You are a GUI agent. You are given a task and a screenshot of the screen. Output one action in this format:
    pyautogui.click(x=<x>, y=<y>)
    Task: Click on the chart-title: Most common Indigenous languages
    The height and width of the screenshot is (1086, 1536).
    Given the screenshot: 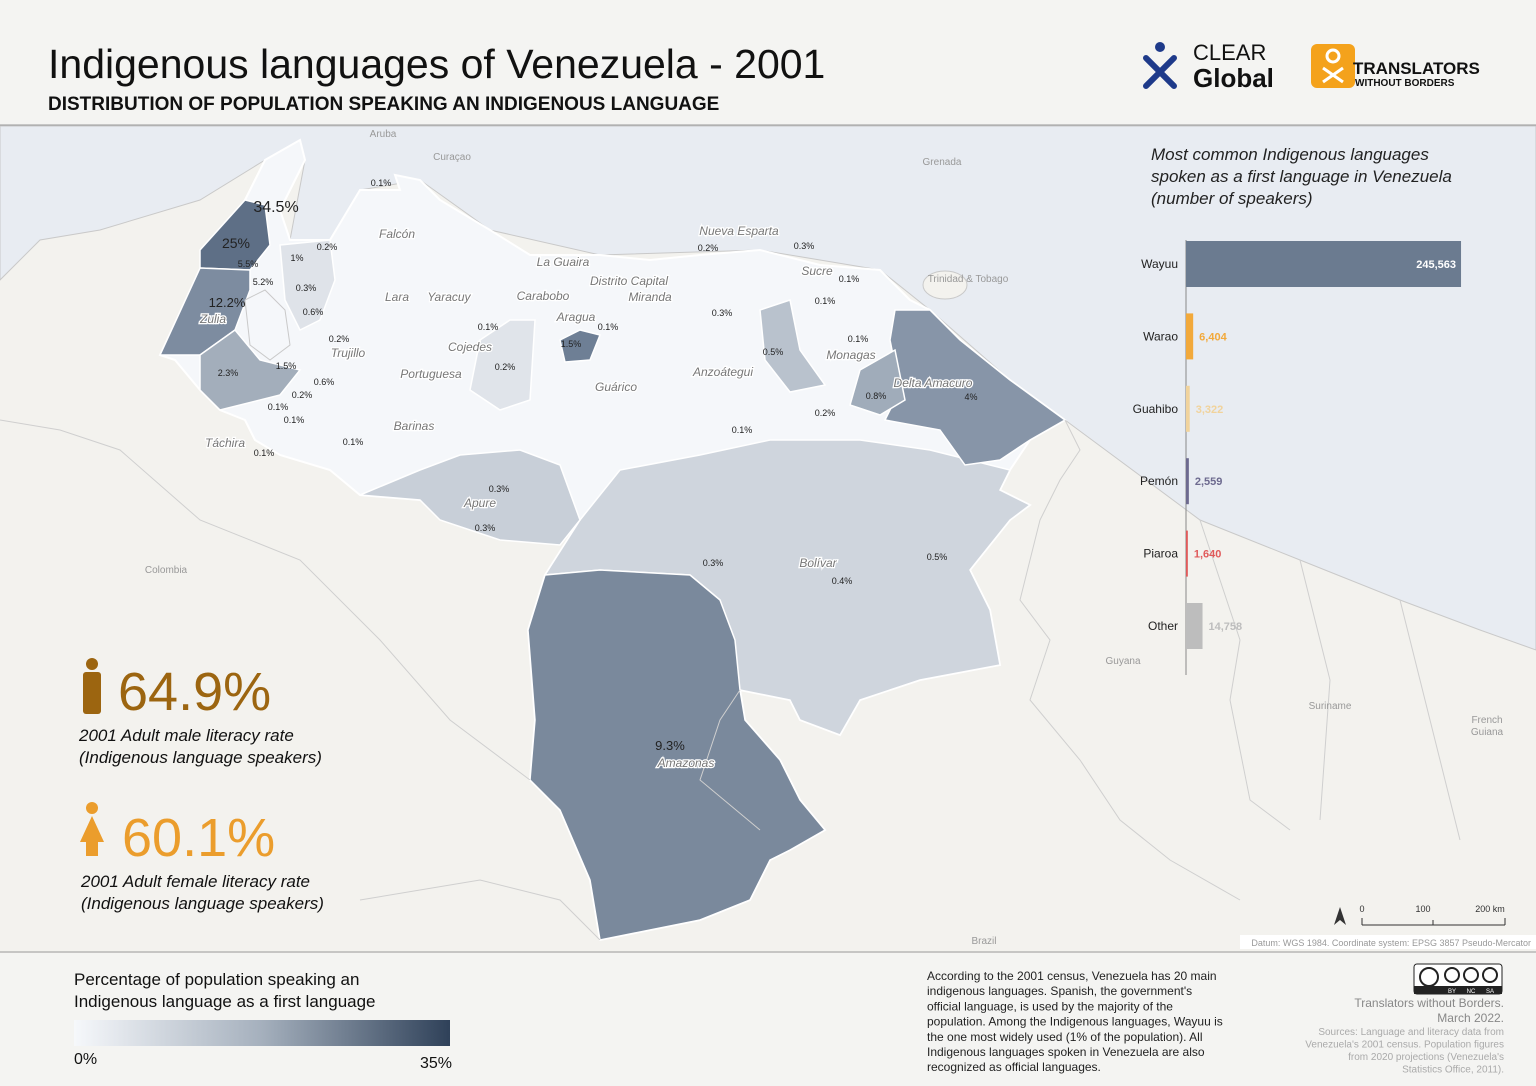 What is the action you would take?
    pyautogui.click(x=1290, y=154)
    